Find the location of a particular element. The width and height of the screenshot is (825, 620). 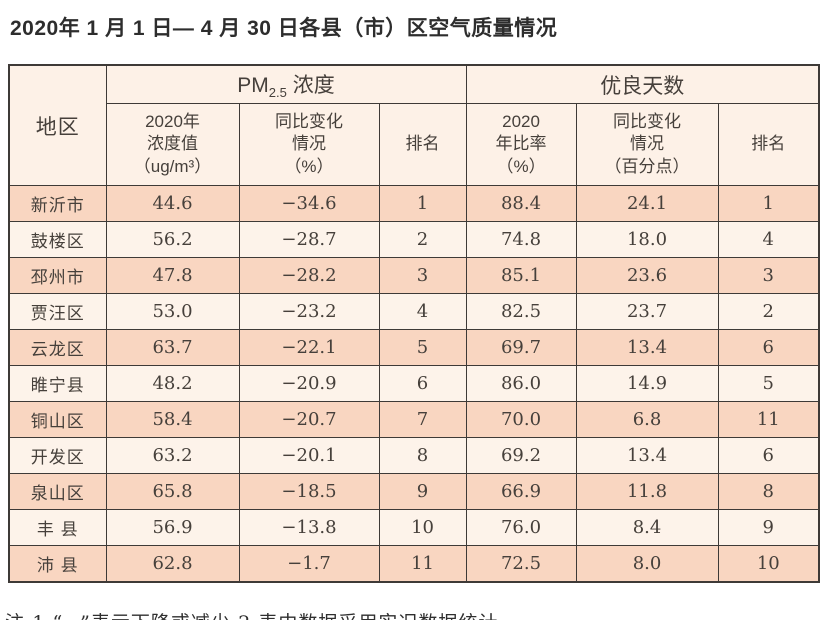

good-change-cell: 23.7 is located at coordinates (647, 311).